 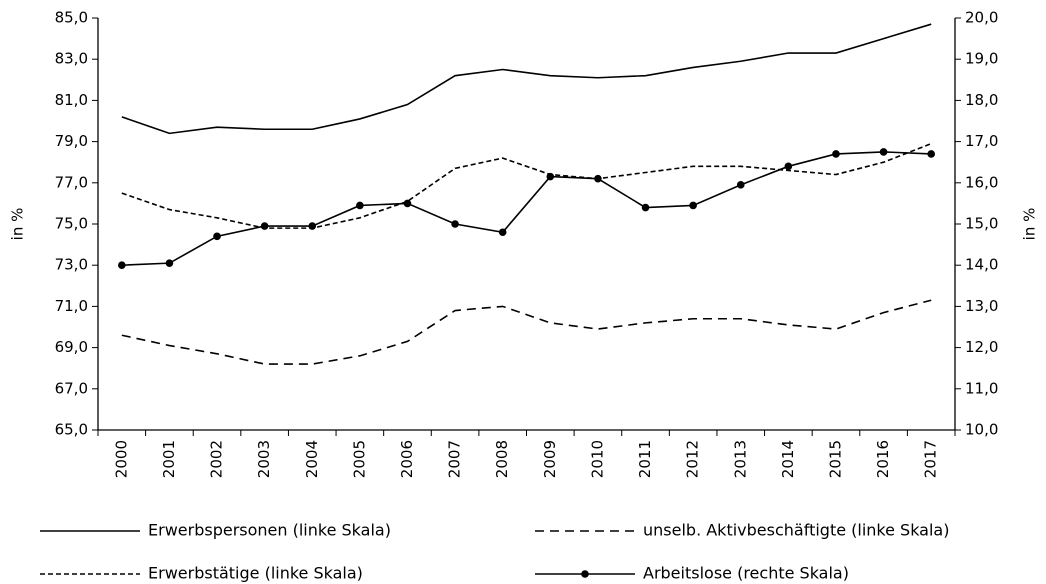 I want to click on x-tick-label: 2012, so click(x=693, y=459).